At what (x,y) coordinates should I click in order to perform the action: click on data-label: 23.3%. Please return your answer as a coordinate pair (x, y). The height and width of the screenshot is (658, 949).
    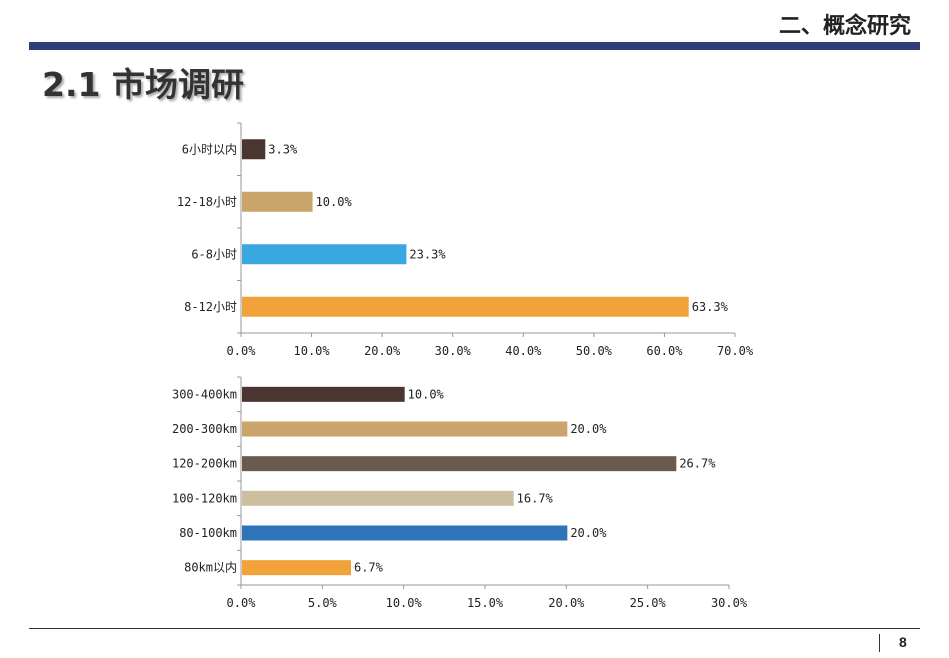
    Looking at the image, I should click on (427, 254).